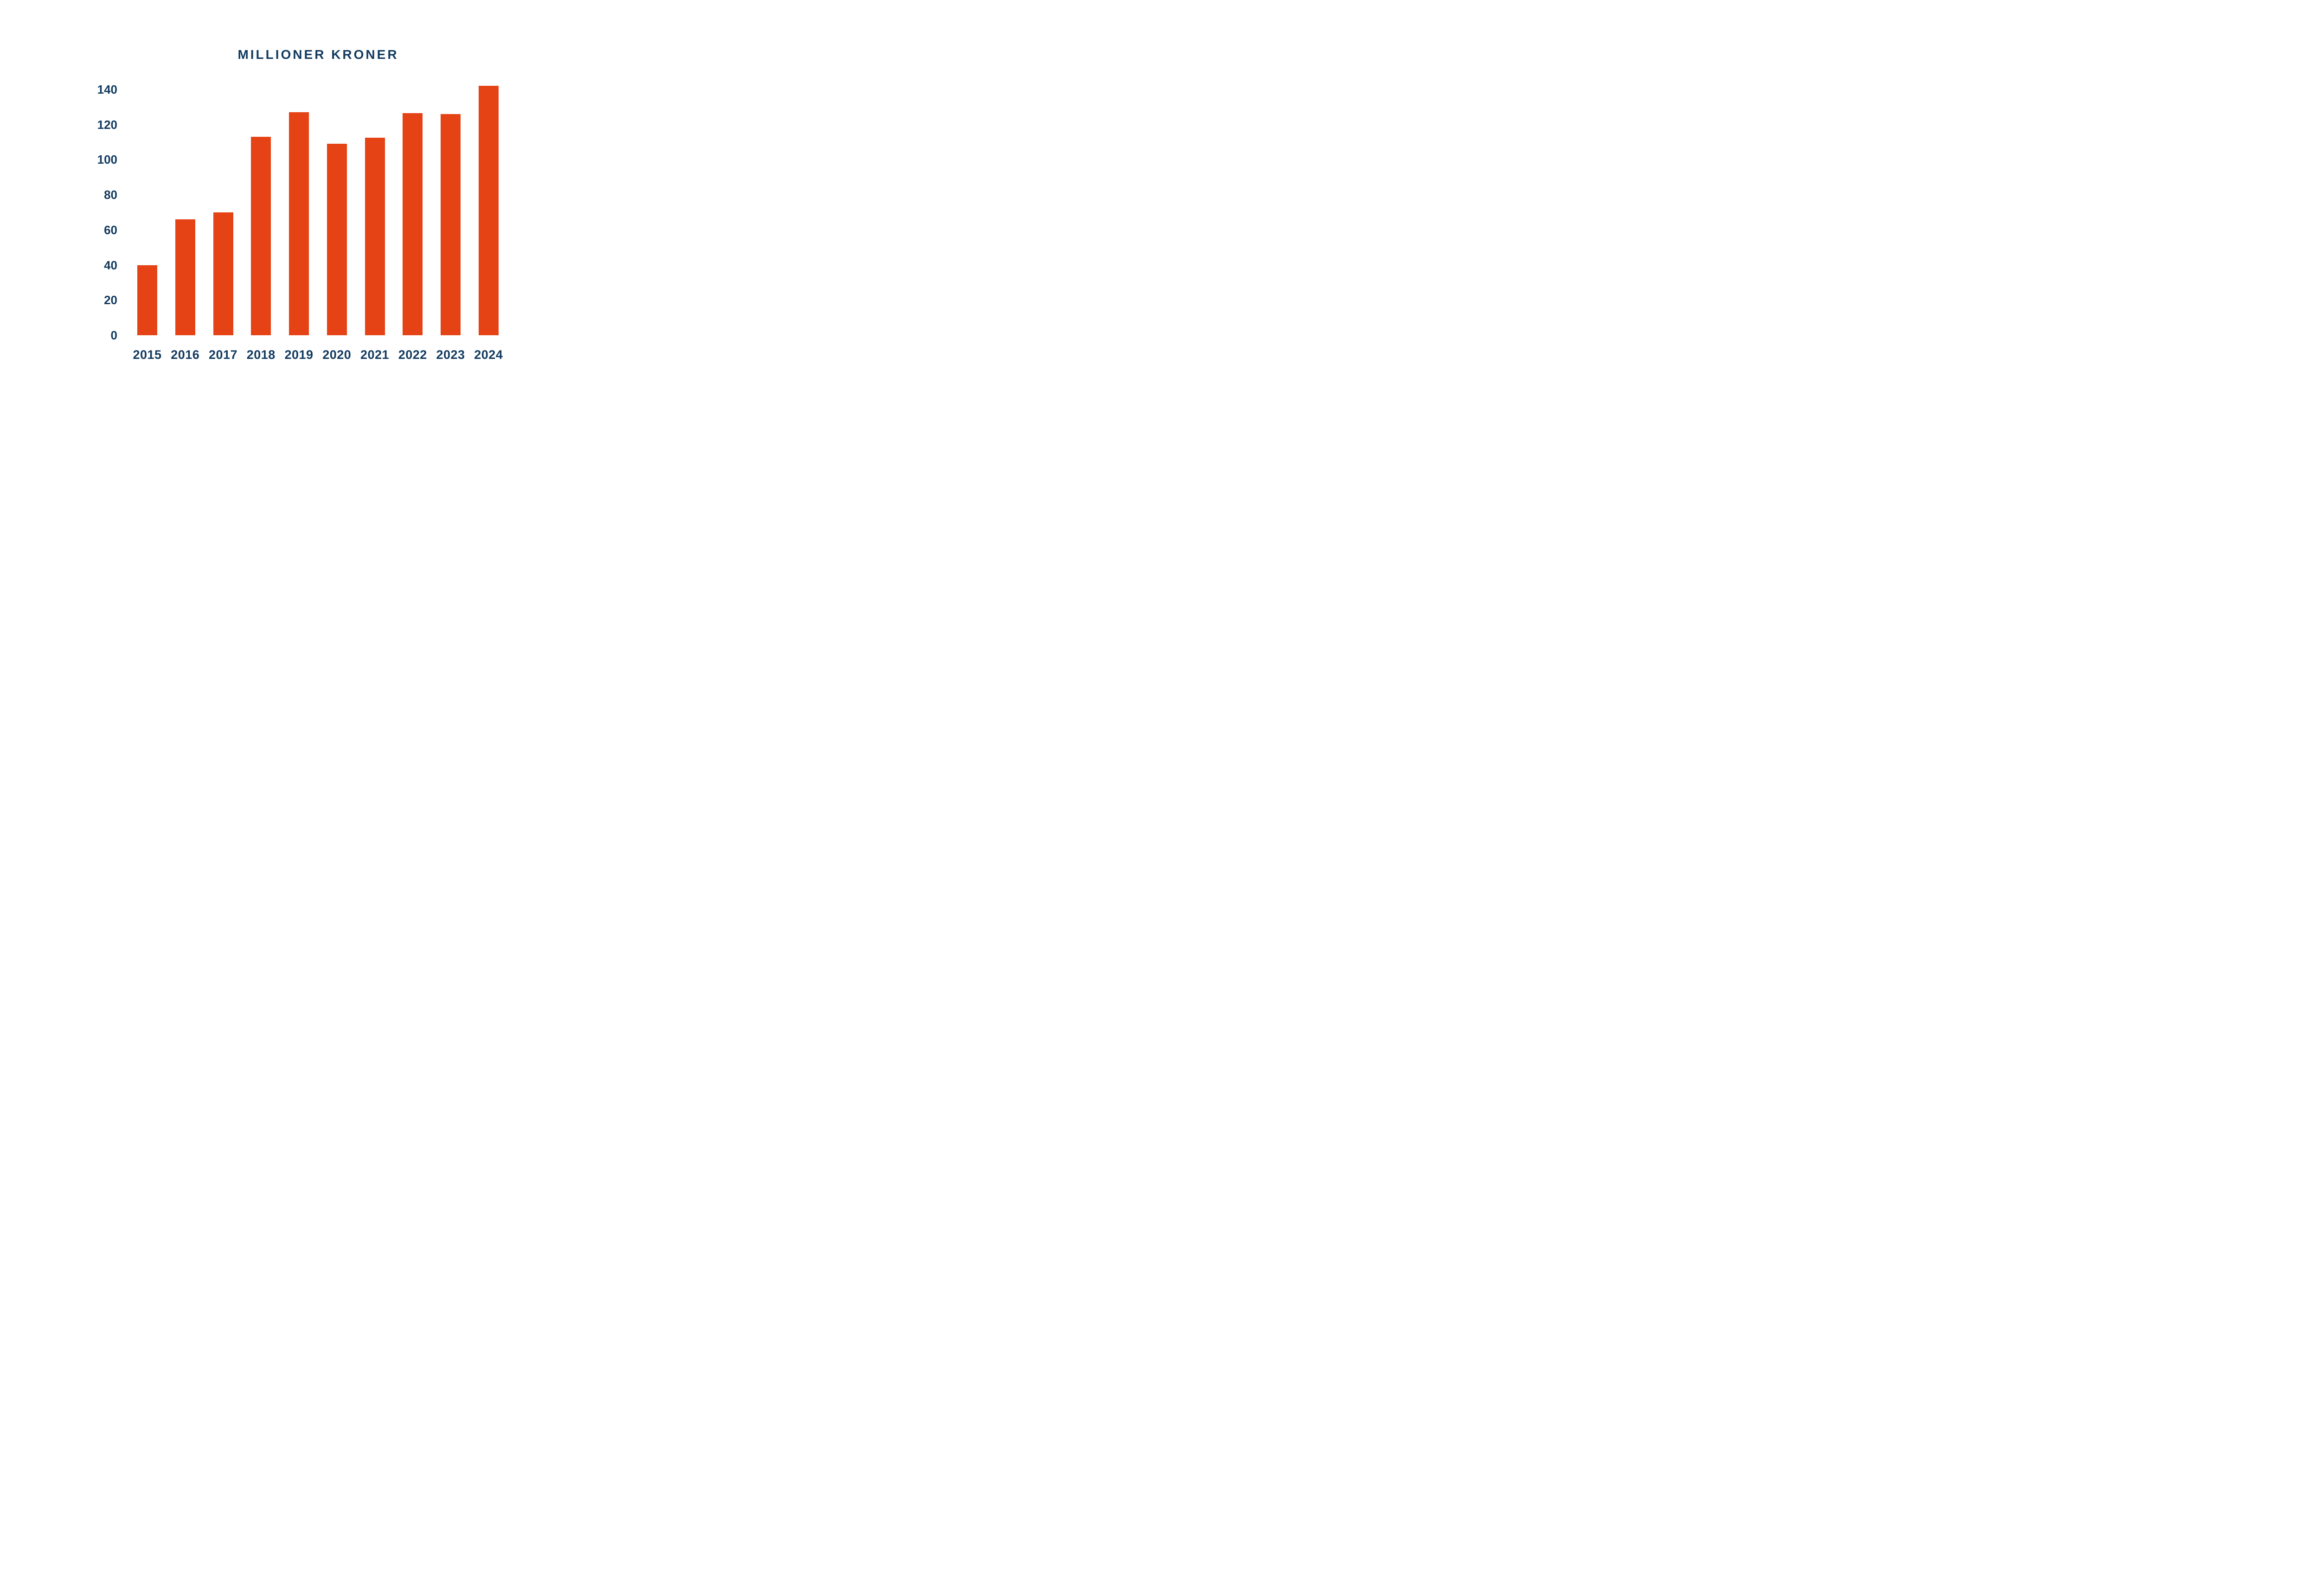  I want to click on bar-2016, so click(185, 277).